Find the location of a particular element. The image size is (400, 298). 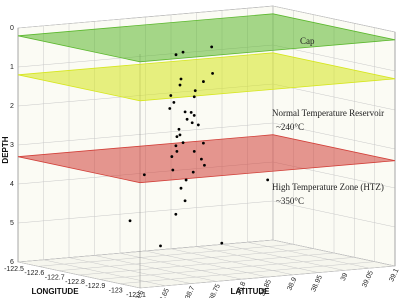

y-tick-label: 38.75 is located at coordinates (215, 290).